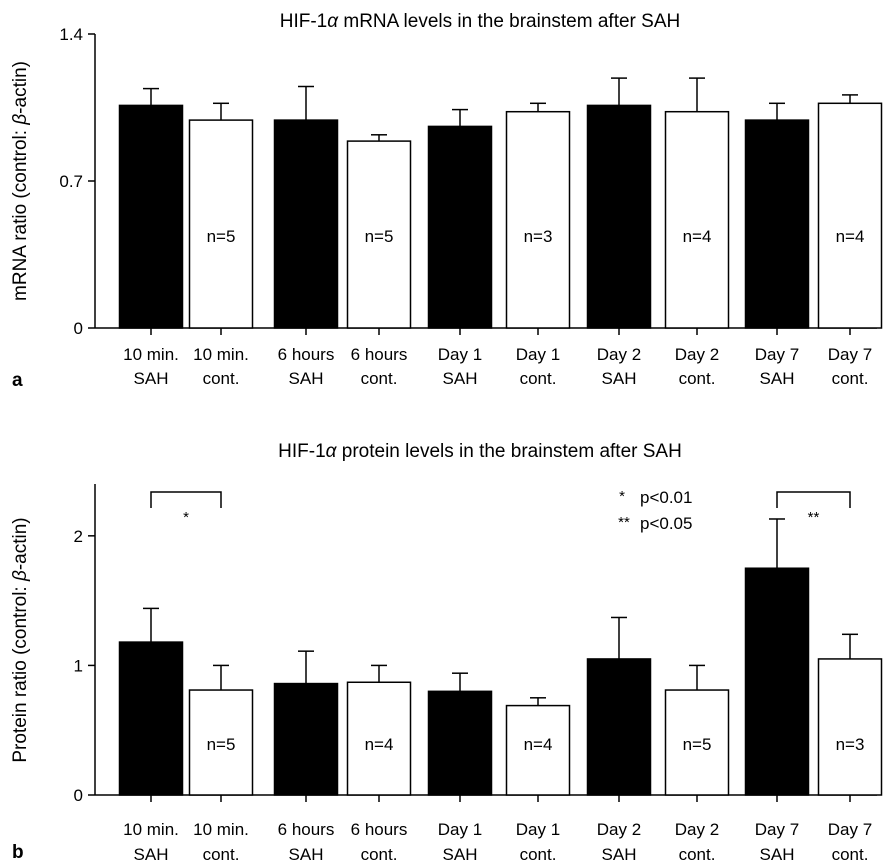  What do you see at coordinates (538, 236) in the screenshot?
I see `panel-a-n-label: n=3` at bounding box center [538, 236].